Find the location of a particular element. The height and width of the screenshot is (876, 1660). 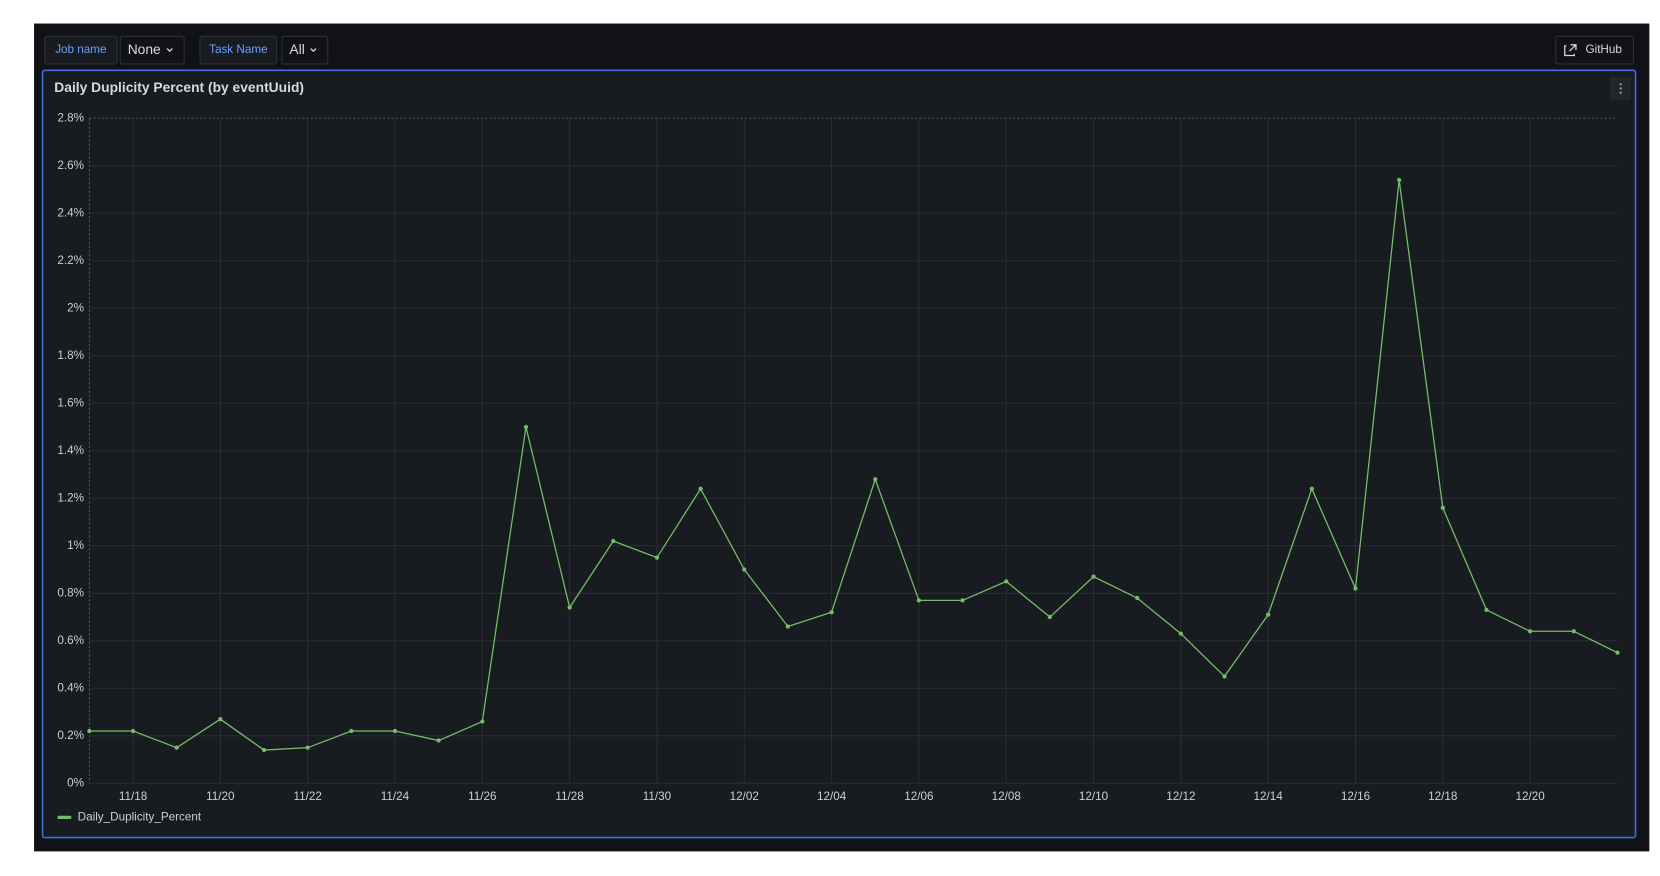

y-tick-label: 0.4% is located at coordinates (70, 687).